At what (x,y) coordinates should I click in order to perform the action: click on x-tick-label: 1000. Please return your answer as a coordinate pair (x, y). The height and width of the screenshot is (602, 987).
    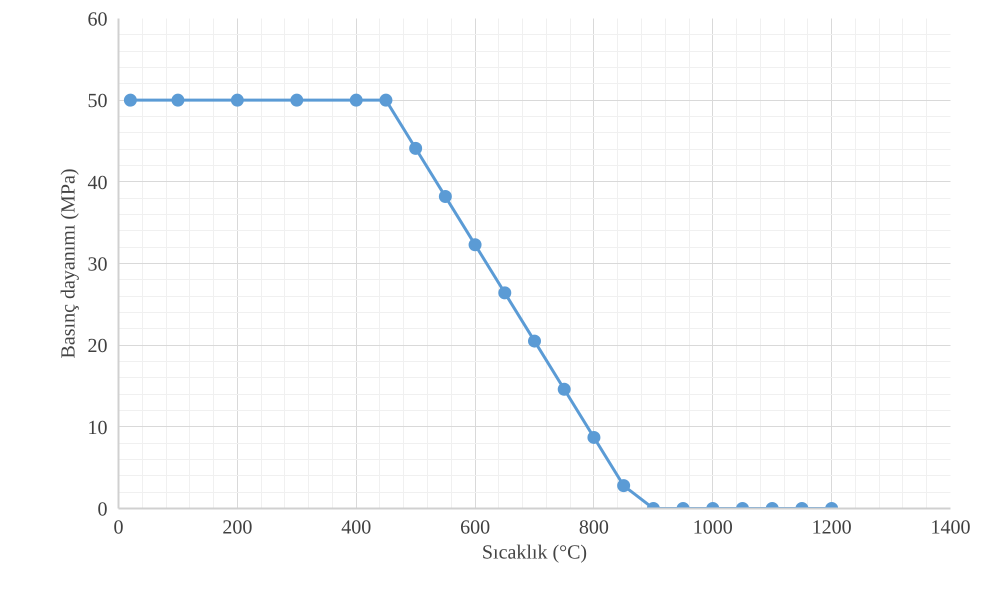
    Looking at the image, I should click on (712, 527).